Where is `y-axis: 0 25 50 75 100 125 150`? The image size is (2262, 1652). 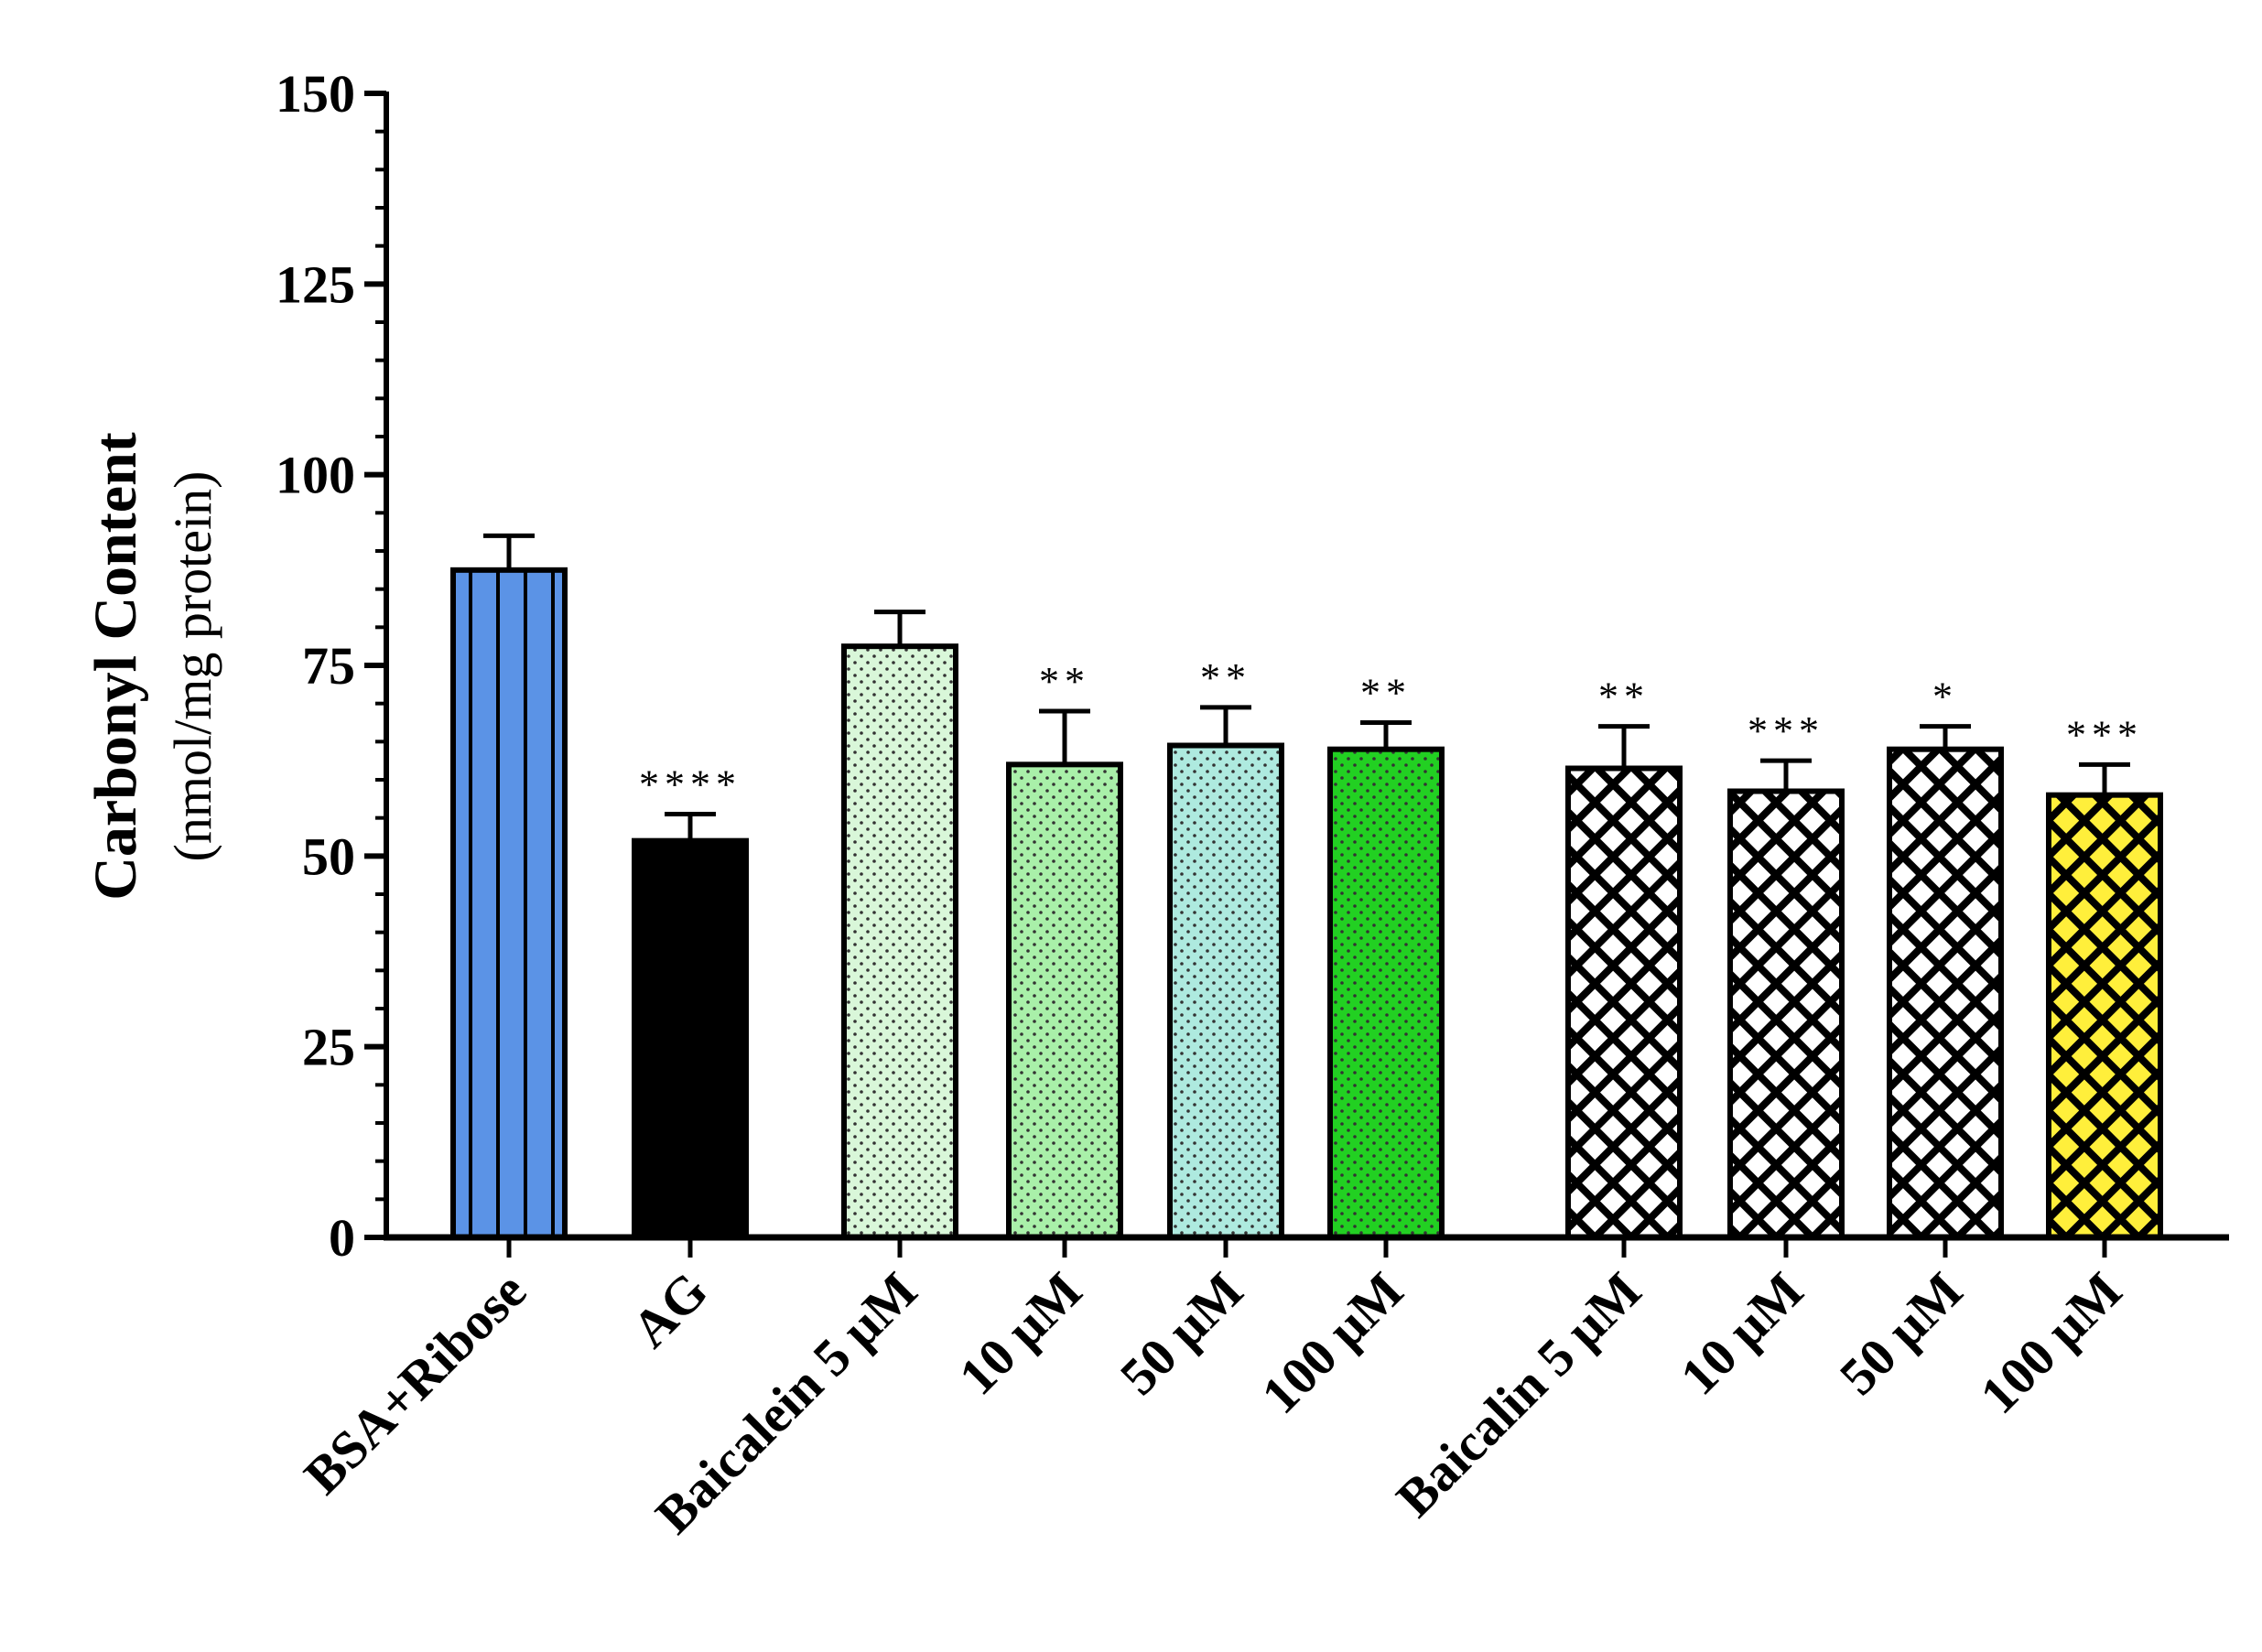 y-axis: 0 25 50 75 100 125 150 is located at coordinates (333, 666).